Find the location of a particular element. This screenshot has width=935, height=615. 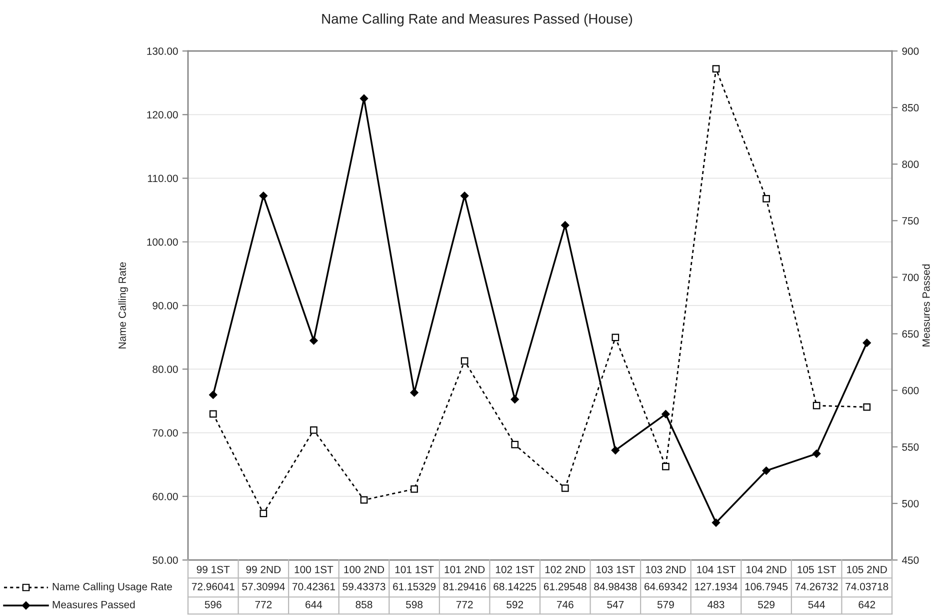

y2-tick-label: 500 is located at coordinates (910, 504).